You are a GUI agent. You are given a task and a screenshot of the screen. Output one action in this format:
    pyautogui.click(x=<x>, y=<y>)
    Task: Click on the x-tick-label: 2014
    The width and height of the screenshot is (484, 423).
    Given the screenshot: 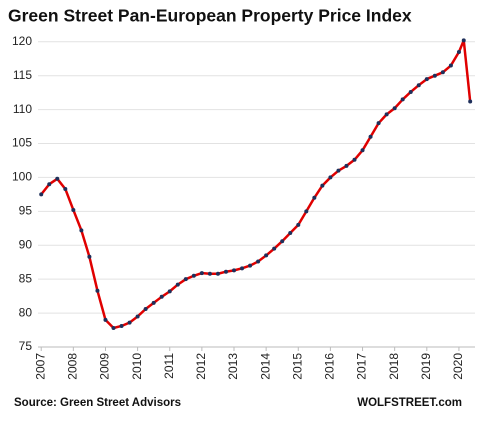 What is the action you would take?
    pyautogui.click(x=265, y=366)
    